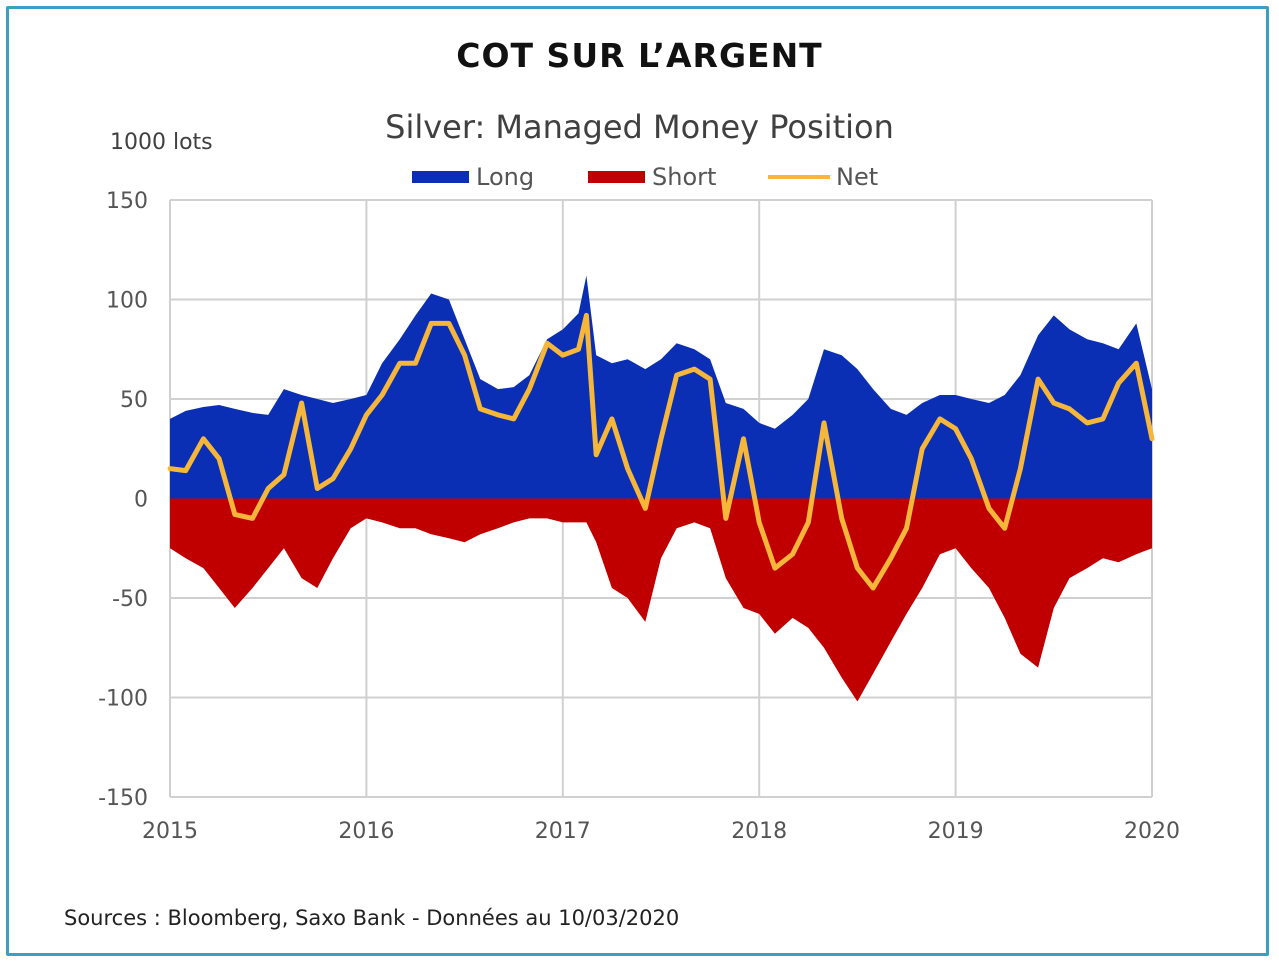  Describe the element at coordinates (563, 831) in the screenshot. I see `x-tick-label: 2017` at that location.